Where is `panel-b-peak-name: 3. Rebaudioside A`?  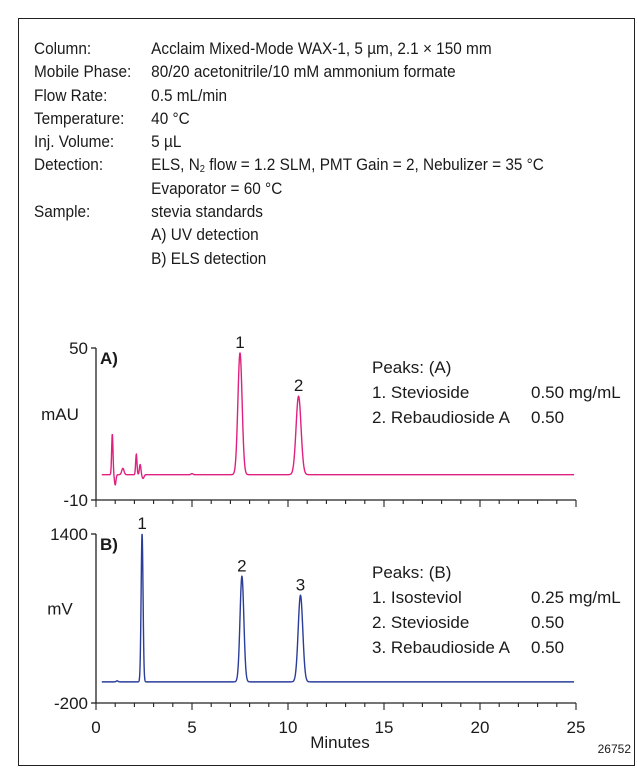
panel-b-peak-name: 3. Rebaudioside A is located at coordinates (441, 647).